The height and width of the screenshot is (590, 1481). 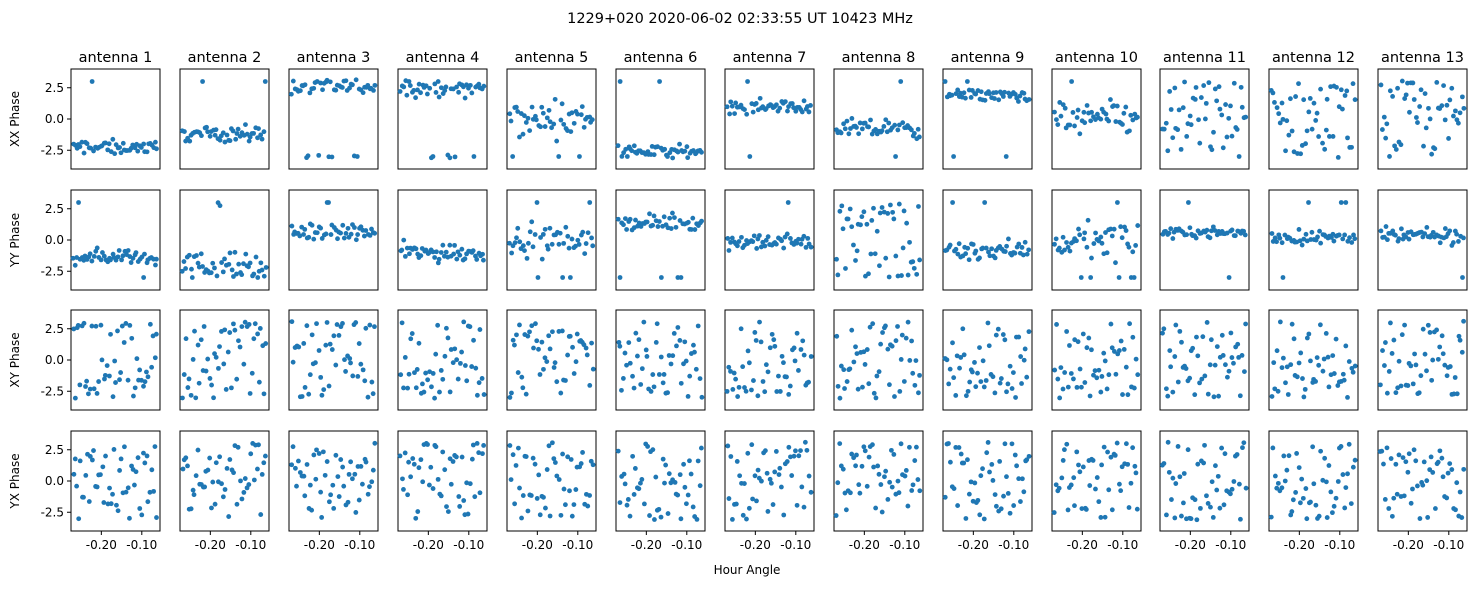 I want to click on y-axis-label: YX Phase, so click(x=15, y=481).